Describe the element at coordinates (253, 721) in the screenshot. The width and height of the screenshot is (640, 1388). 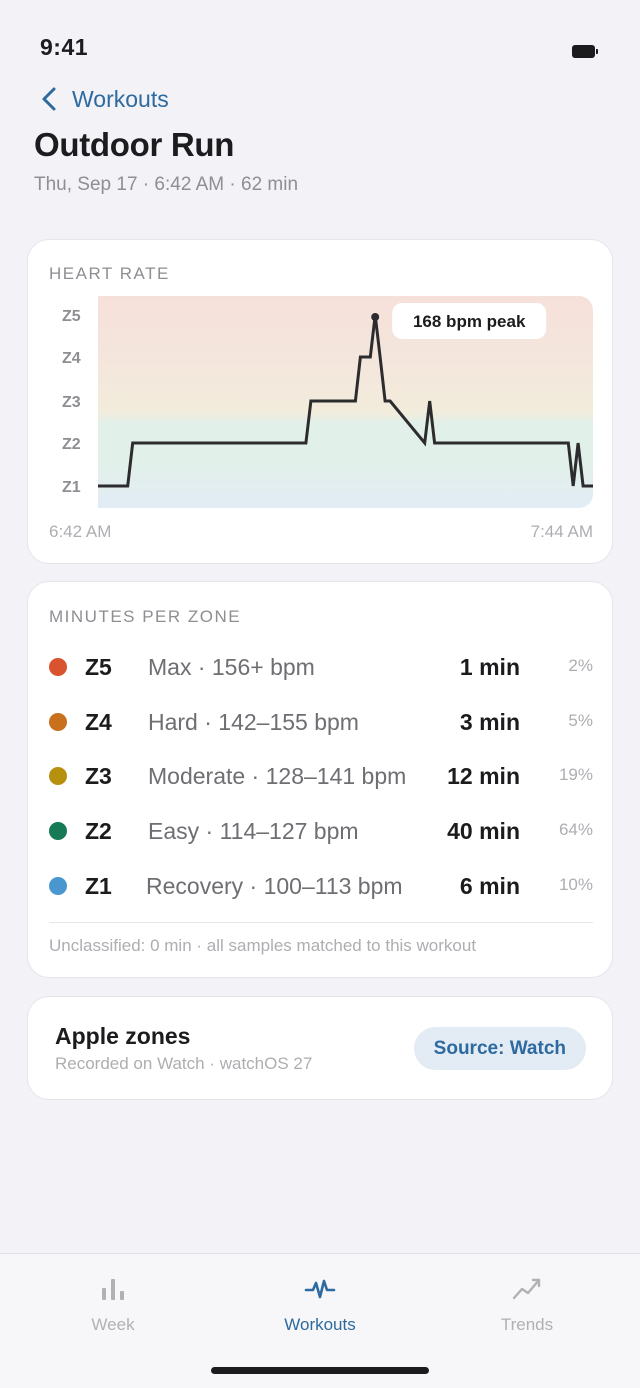
I see `zone-description: Hard · 142–155 bpm` at that location.